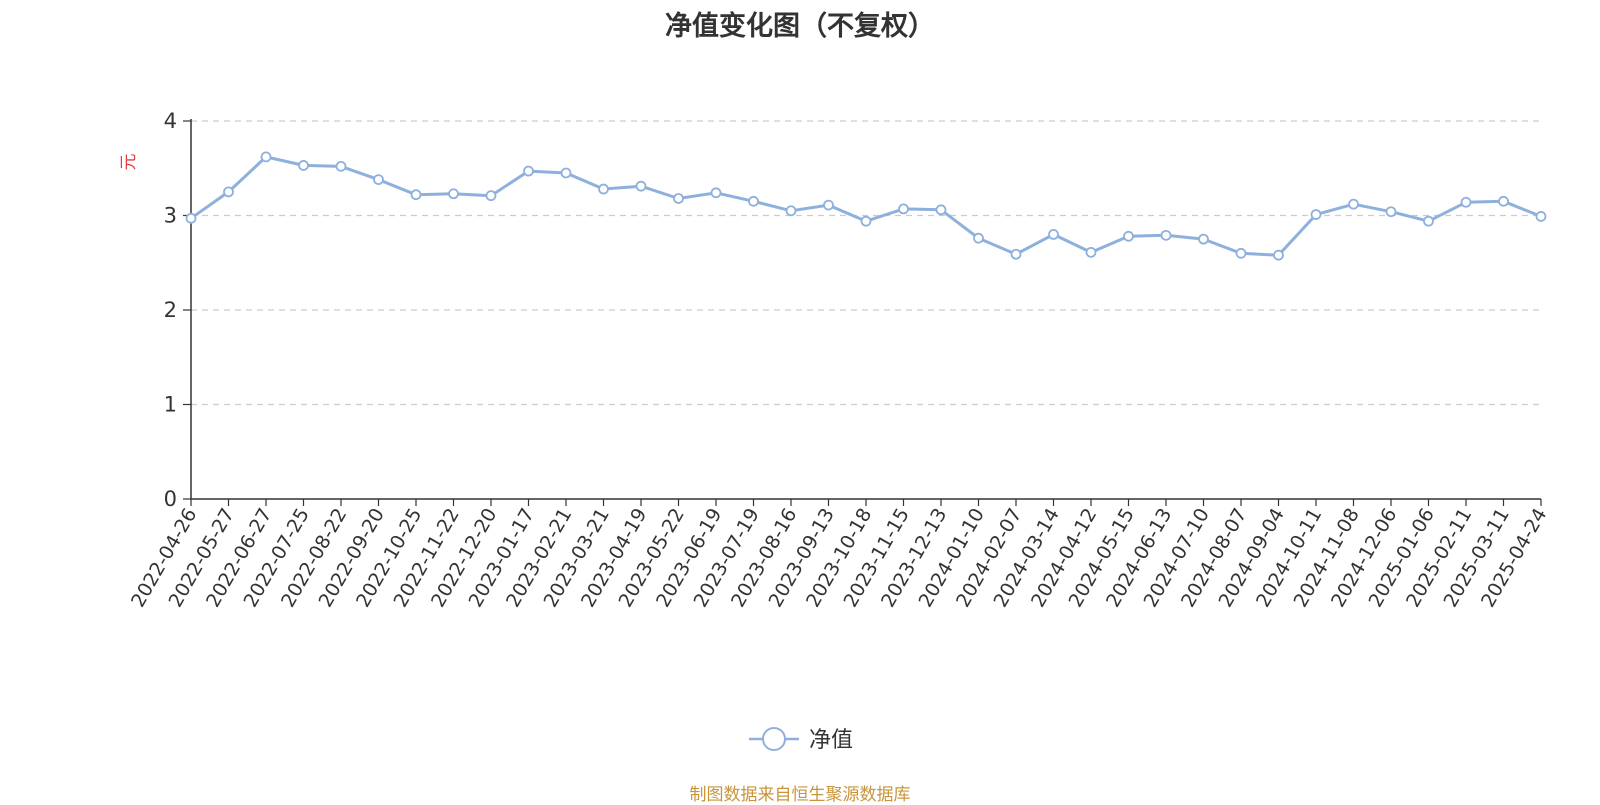 The width and height of the screenshot is (1600, 805). I want to click on y-tick-label: 4, so click(170, 121).